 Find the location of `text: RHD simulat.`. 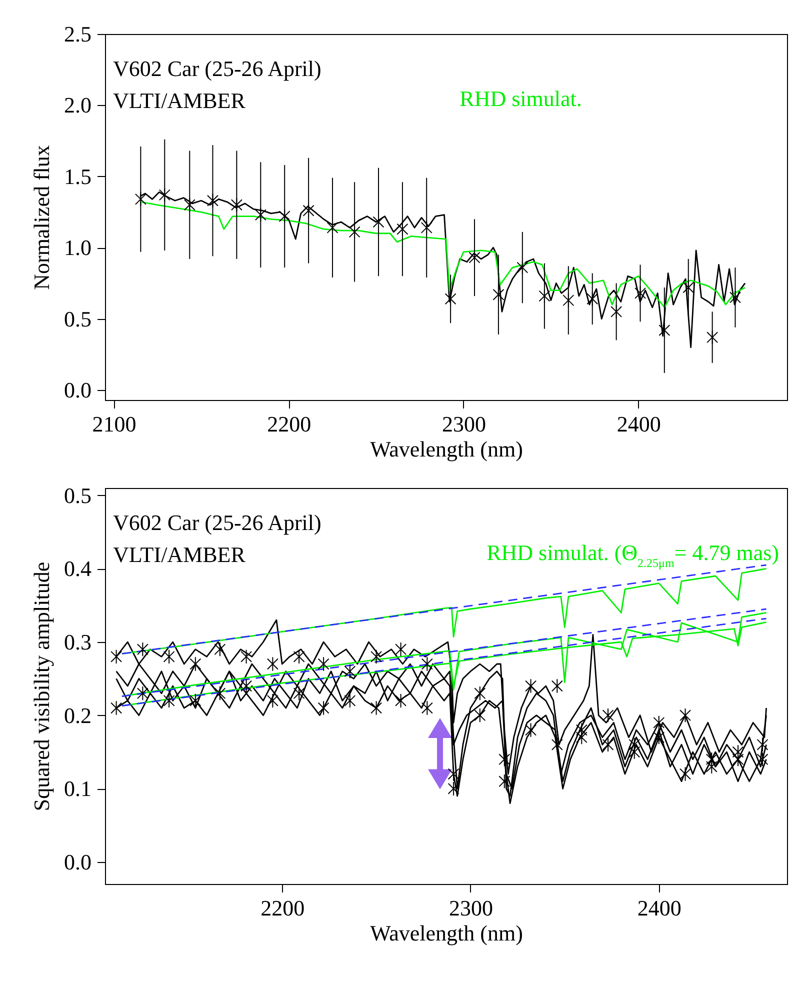

text: RHD simulat. is located at coordinates (521, 98).